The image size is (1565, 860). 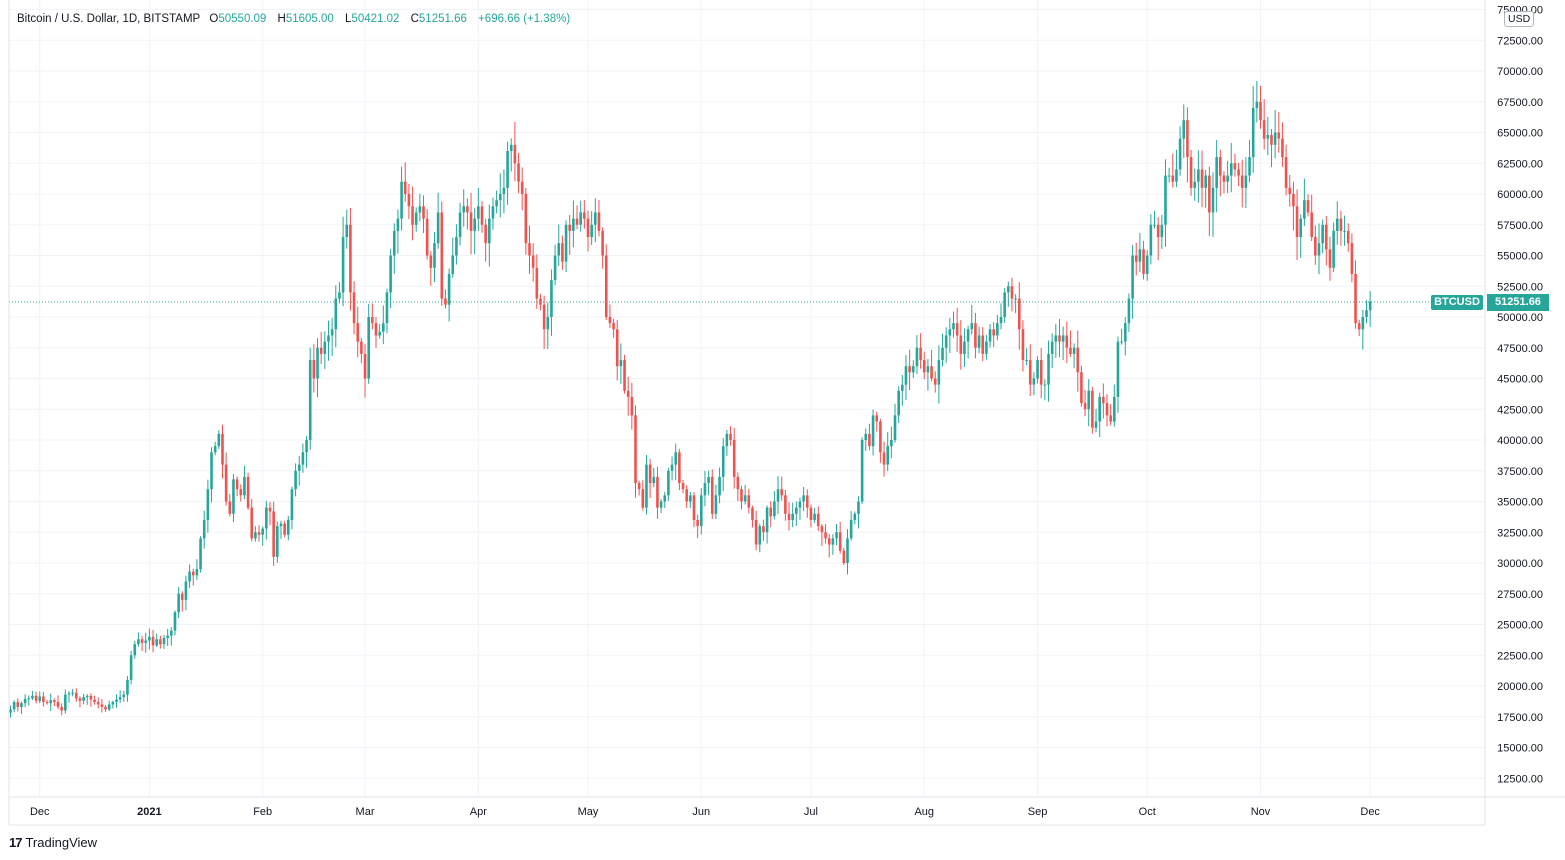 I want to click on x-tick-label: Dec, so click(x=40, y=812).